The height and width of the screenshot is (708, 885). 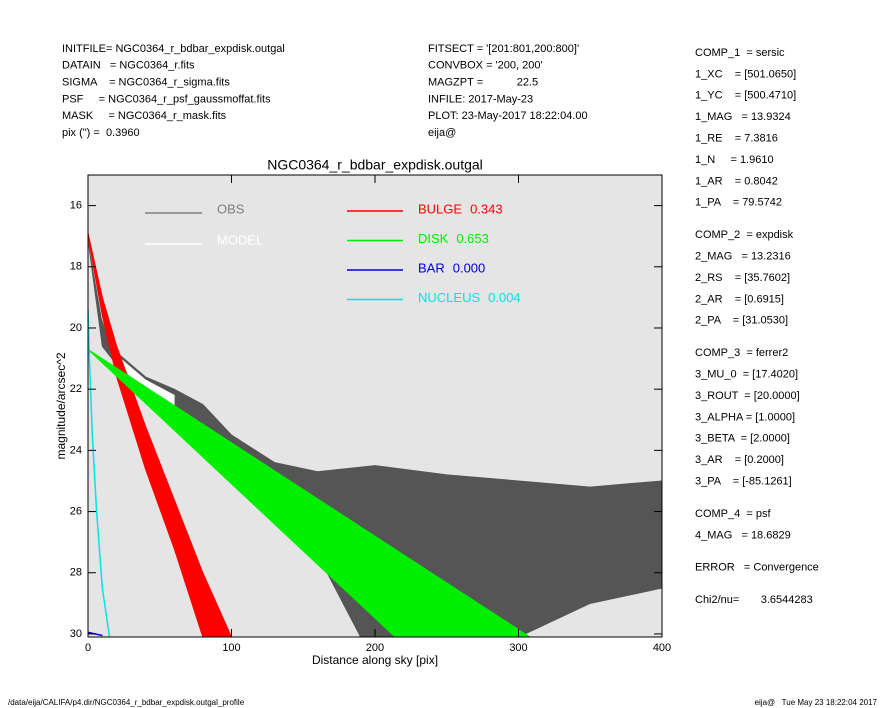 I want to click on legend-label: OBS, so click(x=231, y=208).